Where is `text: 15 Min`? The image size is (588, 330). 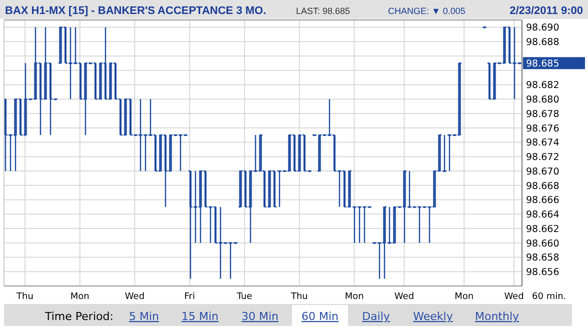
text: 15 Min is located at coordinates (200, 316).